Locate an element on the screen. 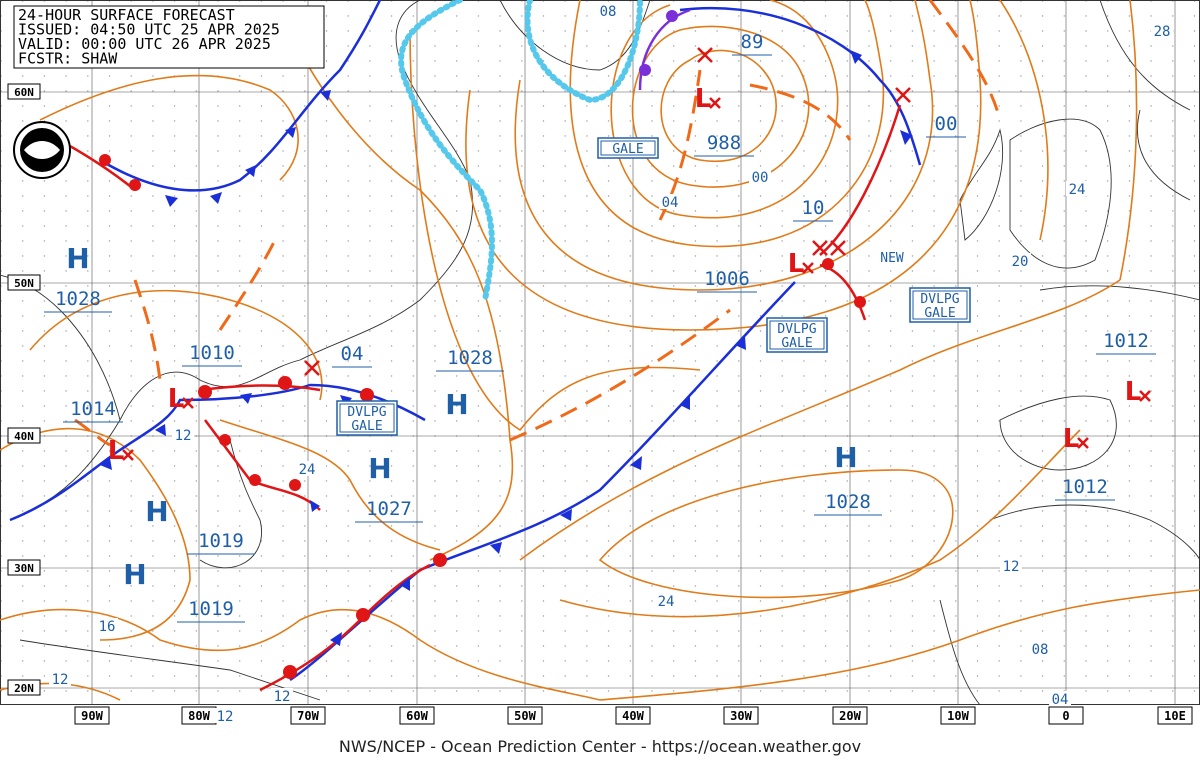 The height and width of the screenshot is (764, 1200). lon-label: 80W is located at coordinates (199, 716).